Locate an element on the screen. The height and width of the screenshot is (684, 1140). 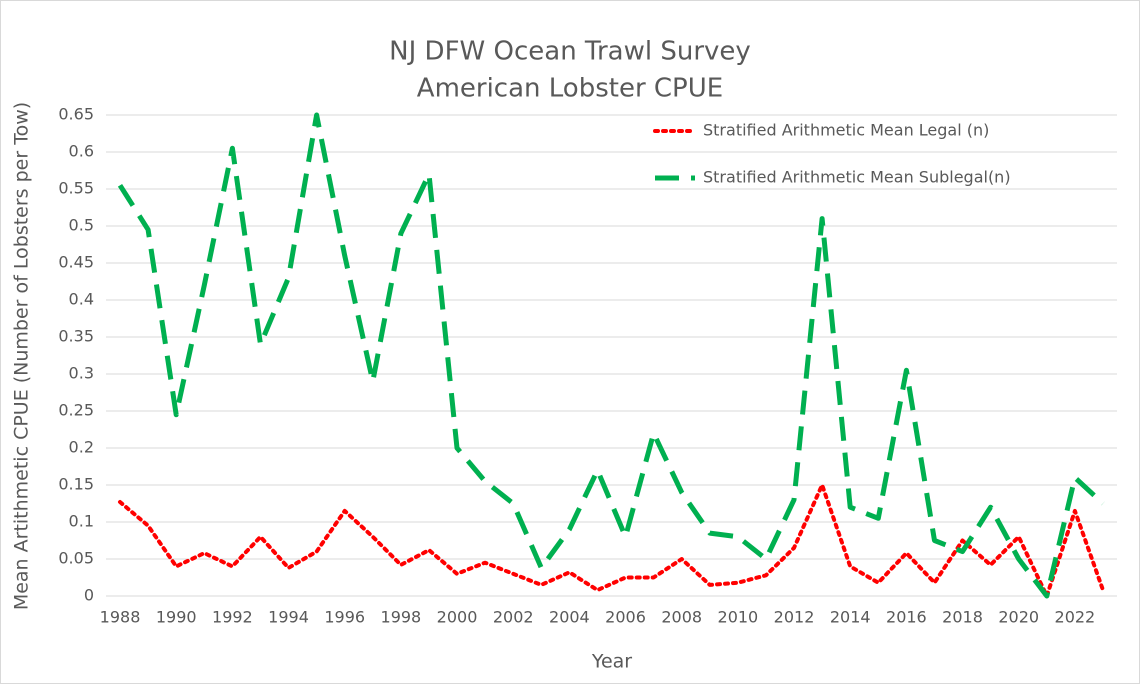
series-line is located at coordinates (611, 540).